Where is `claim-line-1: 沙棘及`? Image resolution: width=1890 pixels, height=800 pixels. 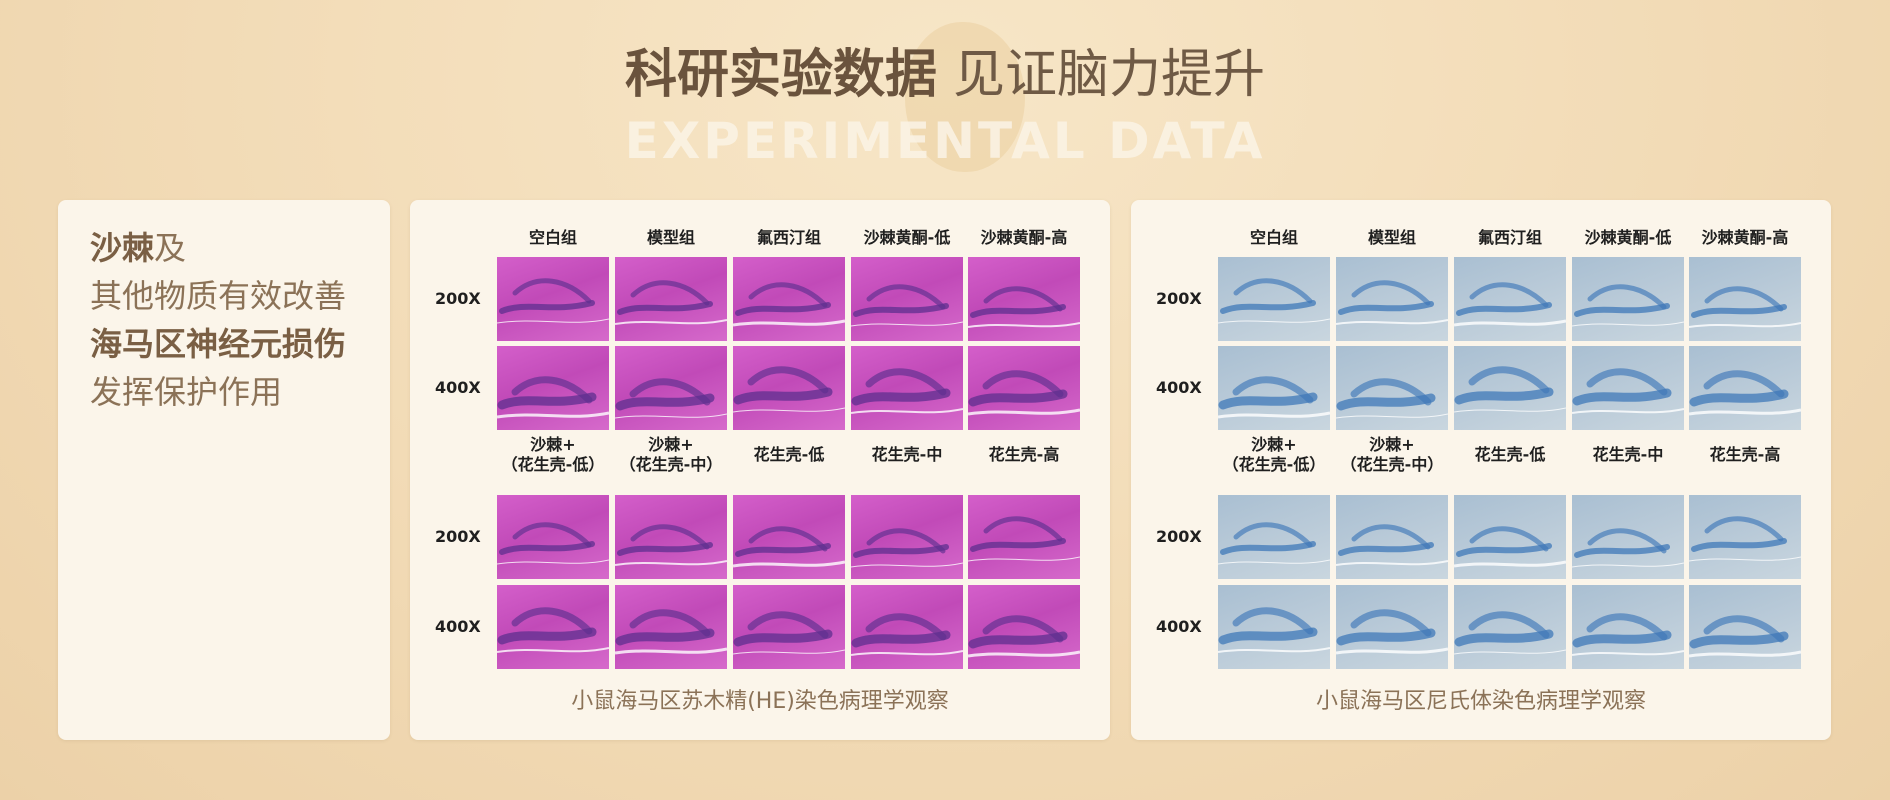 claim-line-1: 沙棘及 is located at coordinates (218, 248).